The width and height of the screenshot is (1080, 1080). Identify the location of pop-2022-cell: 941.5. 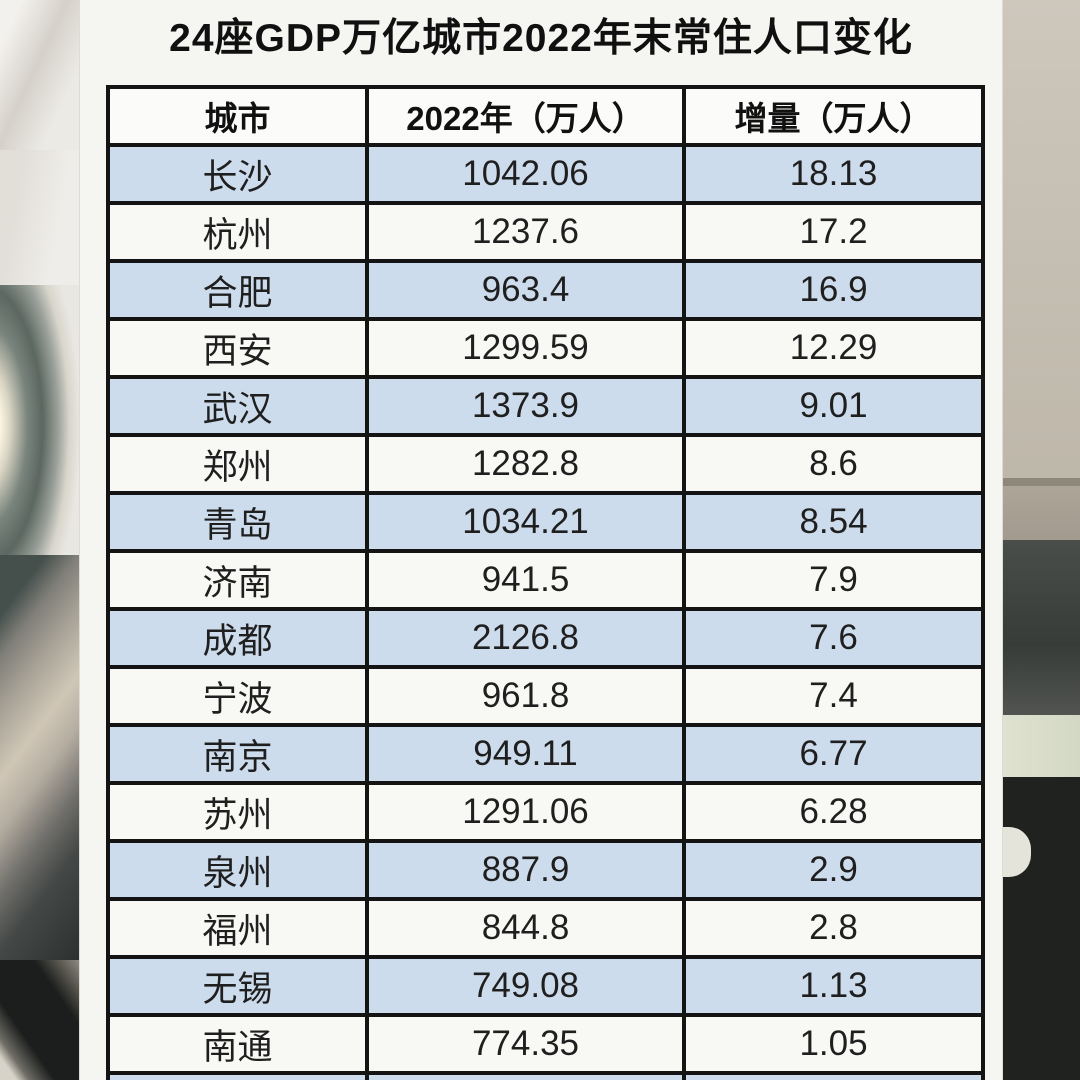
(525, 580).